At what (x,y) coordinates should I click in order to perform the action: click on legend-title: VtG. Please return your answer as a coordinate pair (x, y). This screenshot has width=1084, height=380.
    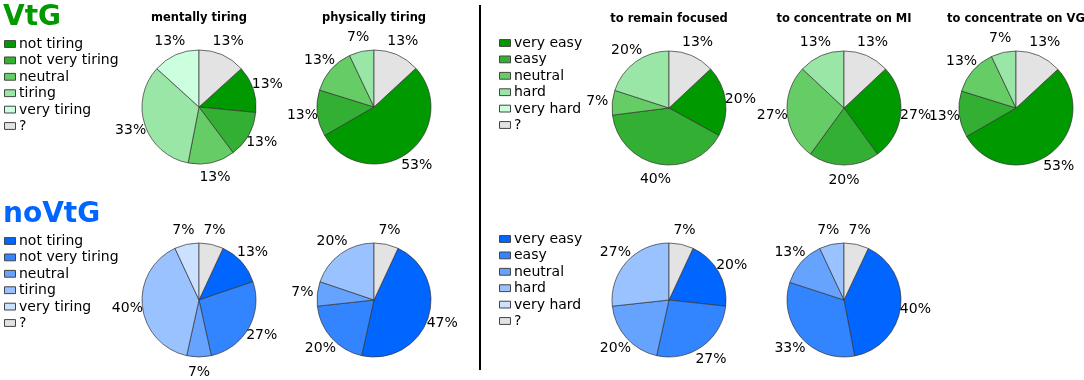
    Looking at the image, I should click on (32, 16).